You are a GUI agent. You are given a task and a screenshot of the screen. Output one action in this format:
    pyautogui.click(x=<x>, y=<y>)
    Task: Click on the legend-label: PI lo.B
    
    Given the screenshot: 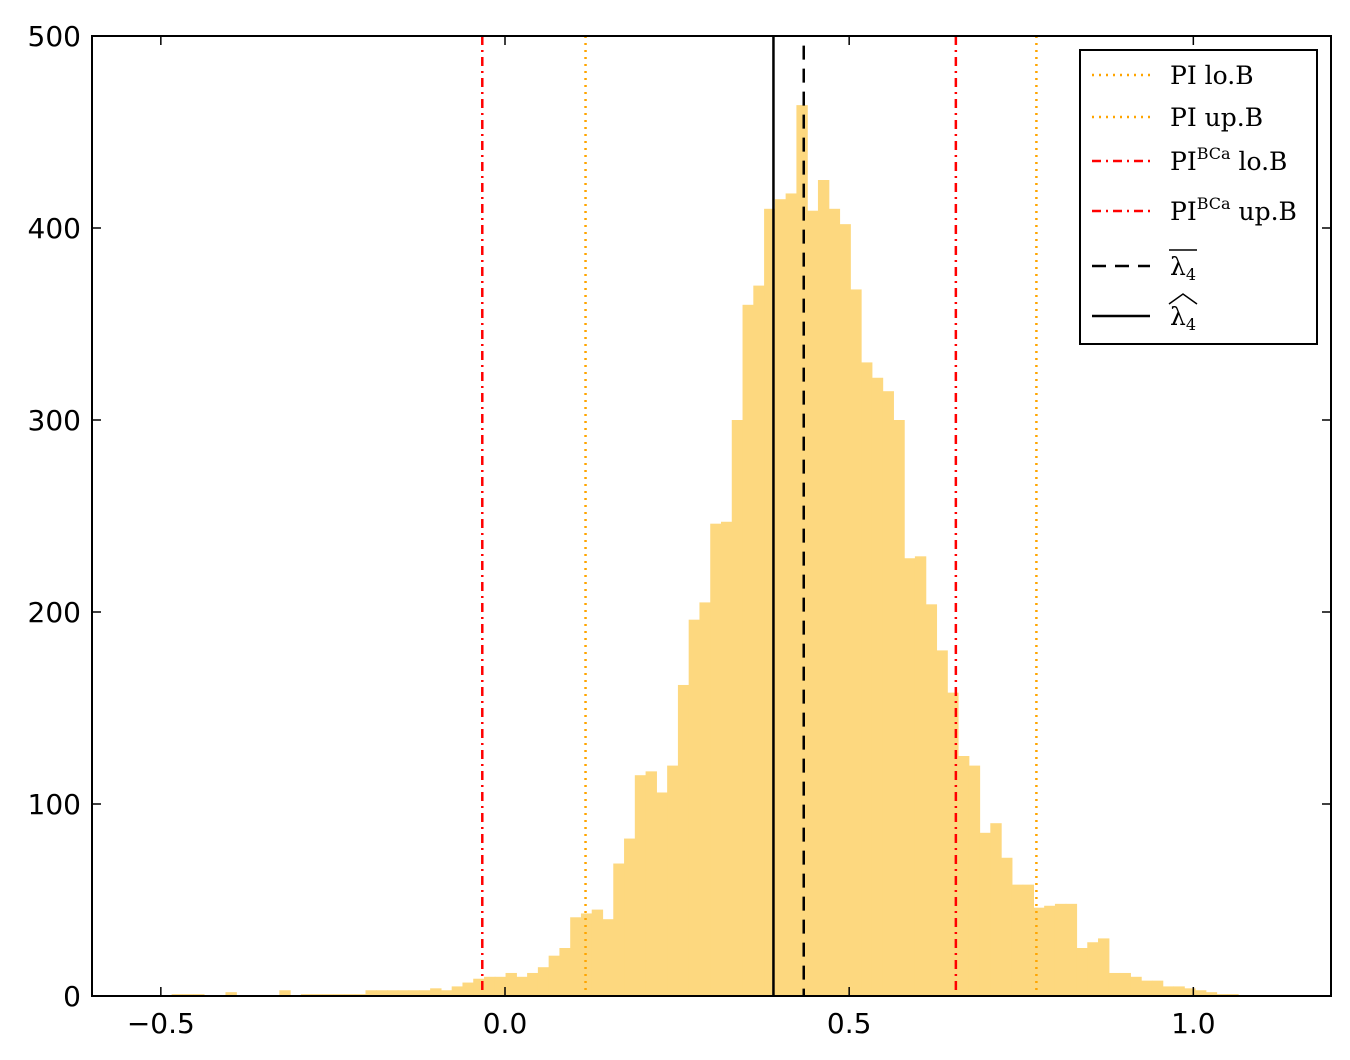 What is the action you would take?
    pyautogui.click(x=1212, y=75)
    